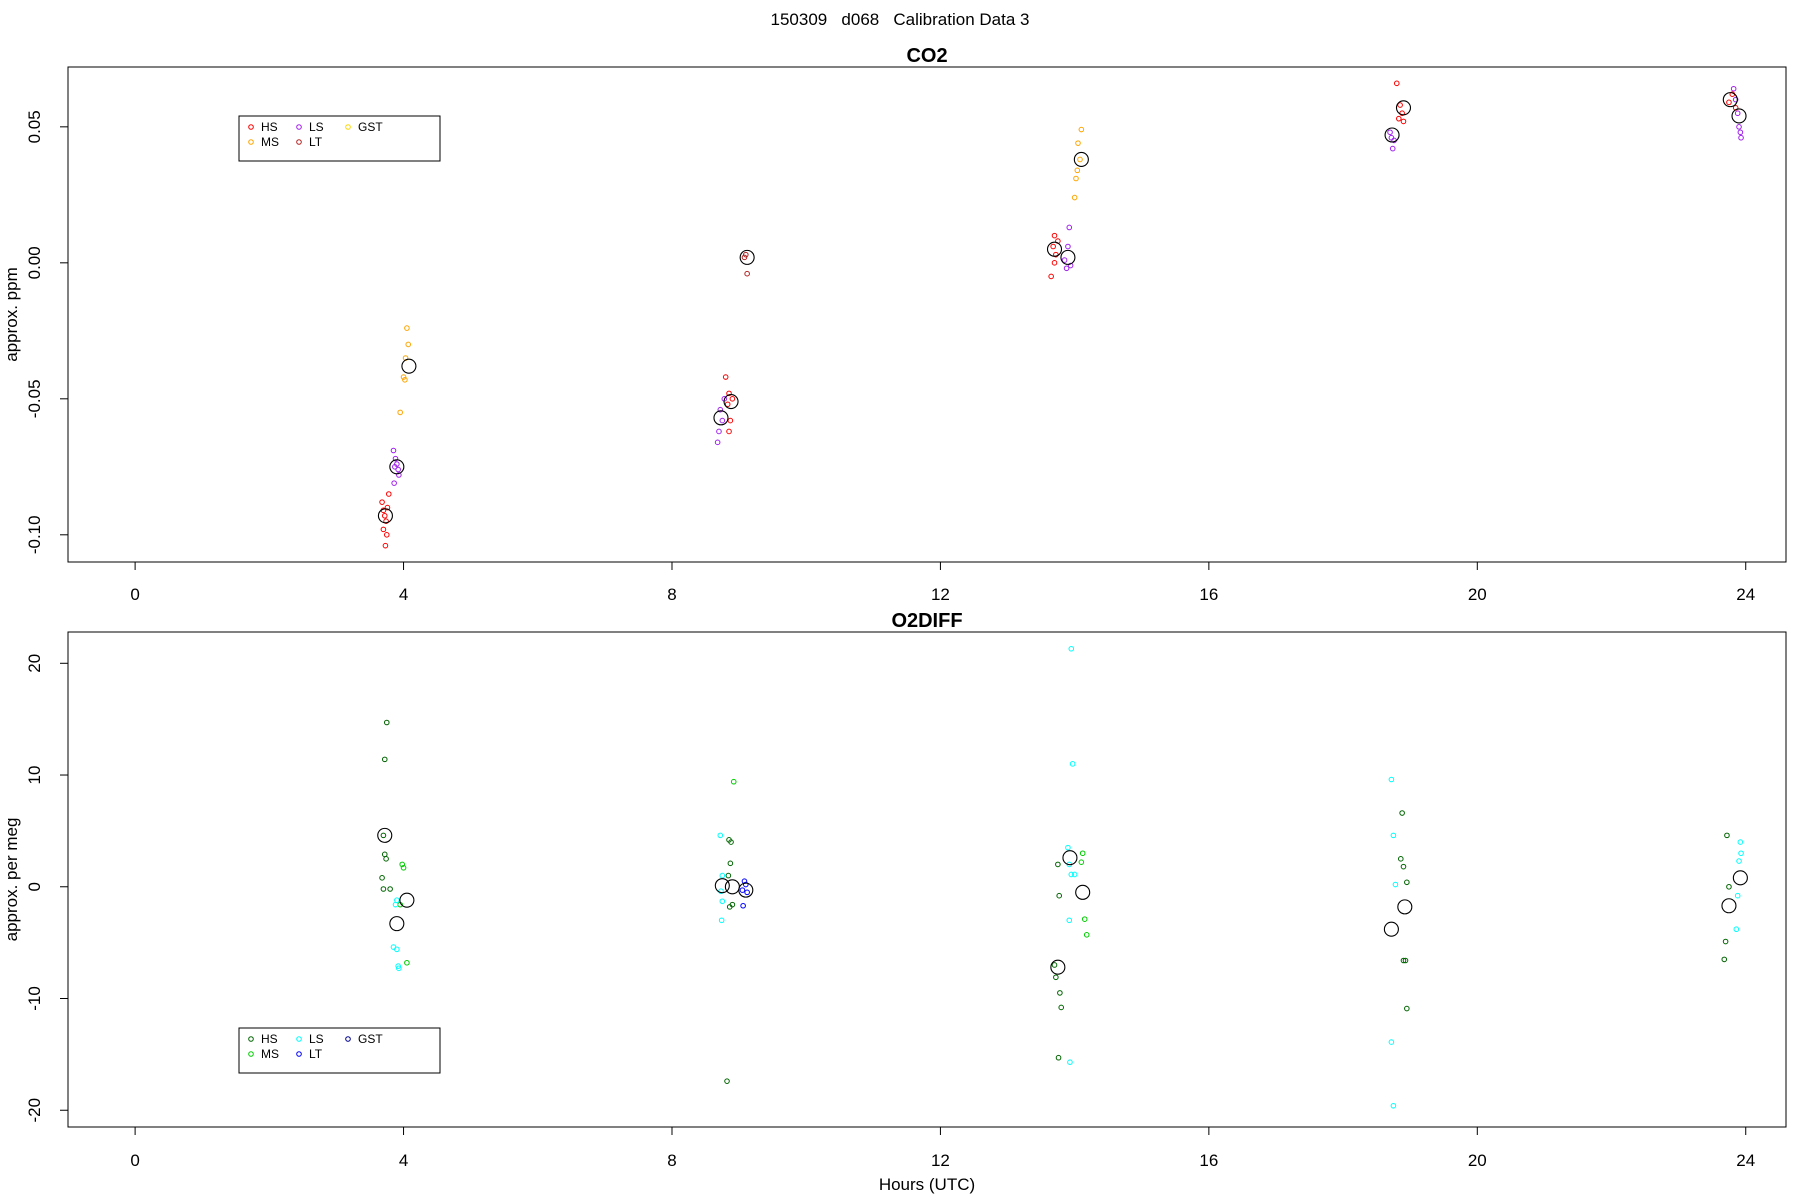  I want to click on panel-1-x-tick-label: 8, so click(671, 594).